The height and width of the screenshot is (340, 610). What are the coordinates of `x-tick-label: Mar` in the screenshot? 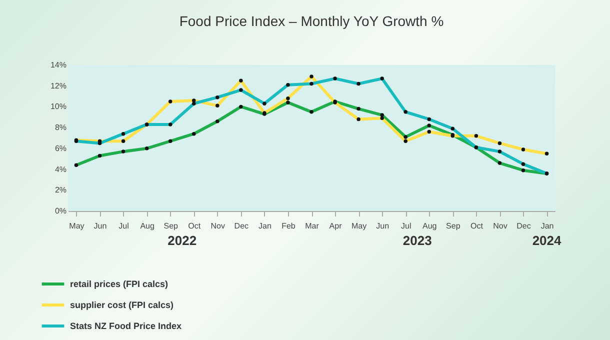 It's located at (312, 226).